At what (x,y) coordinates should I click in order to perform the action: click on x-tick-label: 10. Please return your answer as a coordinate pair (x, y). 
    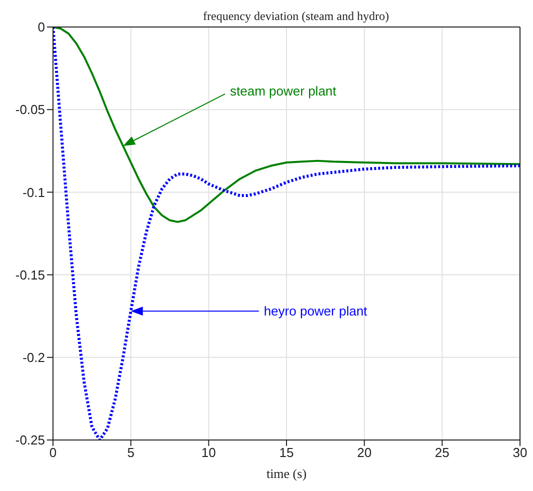
    Looking at the image, I should click on (208, 452).